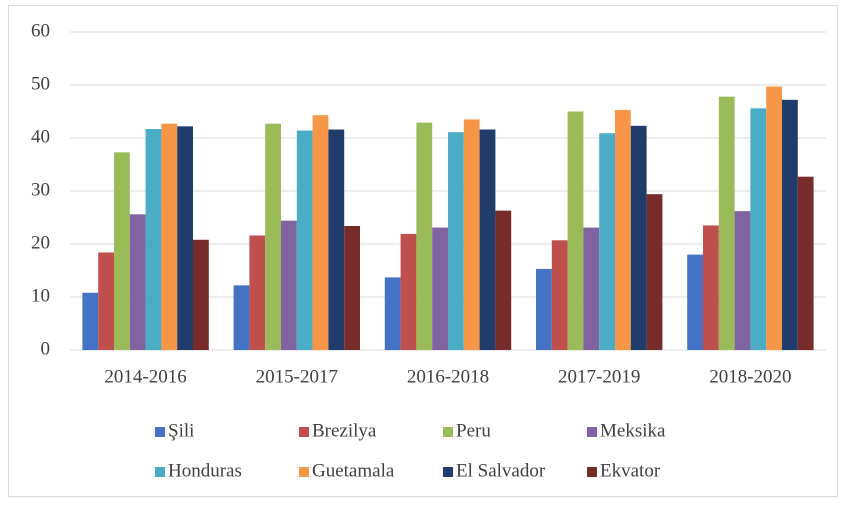 The height and width of the screenshot is (505, 846). I want to click on legend-label: Peru, so click(473, 430).